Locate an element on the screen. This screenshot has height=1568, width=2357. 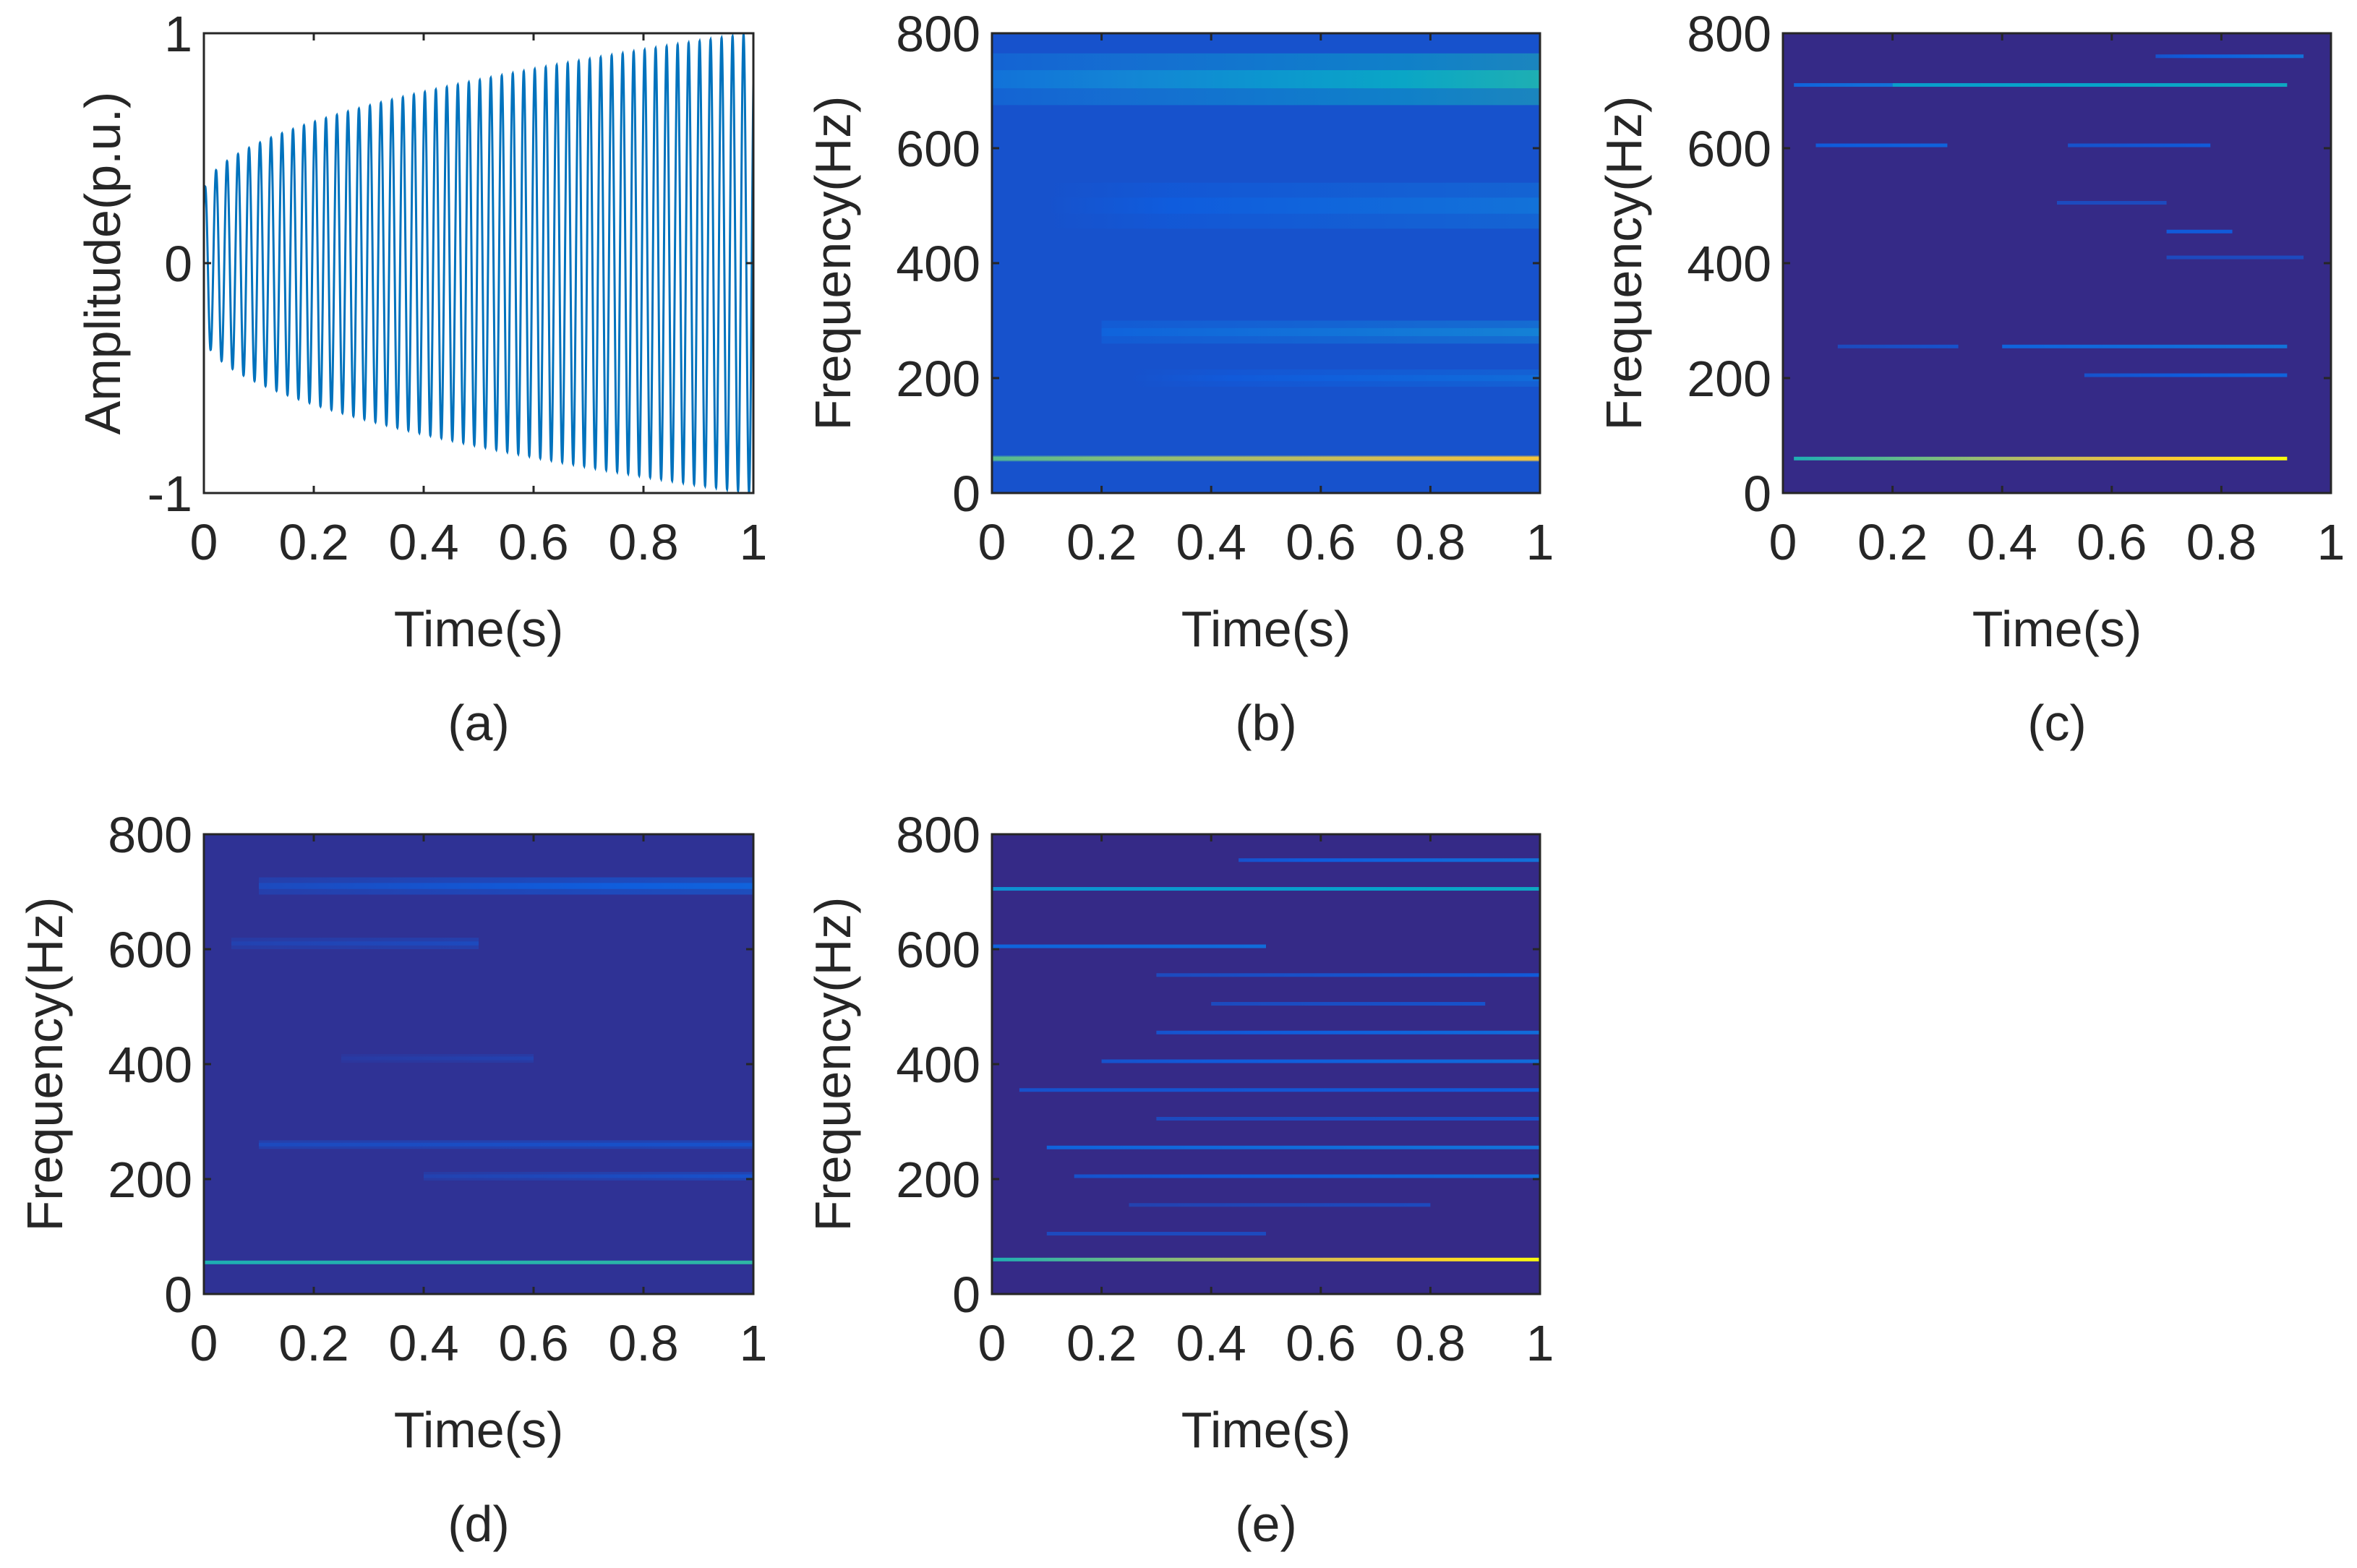
panel-caption-c: (c) is located at coordinates (2057, 723).